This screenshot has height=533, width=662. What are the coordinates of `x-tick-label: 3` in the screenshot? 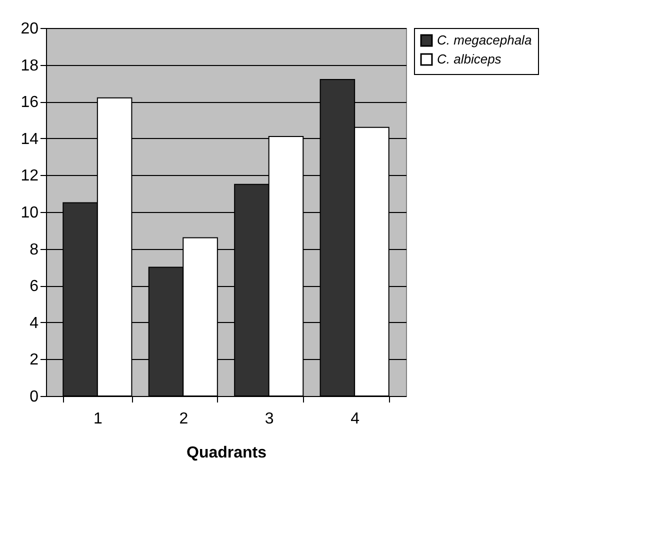 It's located at (269, 419).